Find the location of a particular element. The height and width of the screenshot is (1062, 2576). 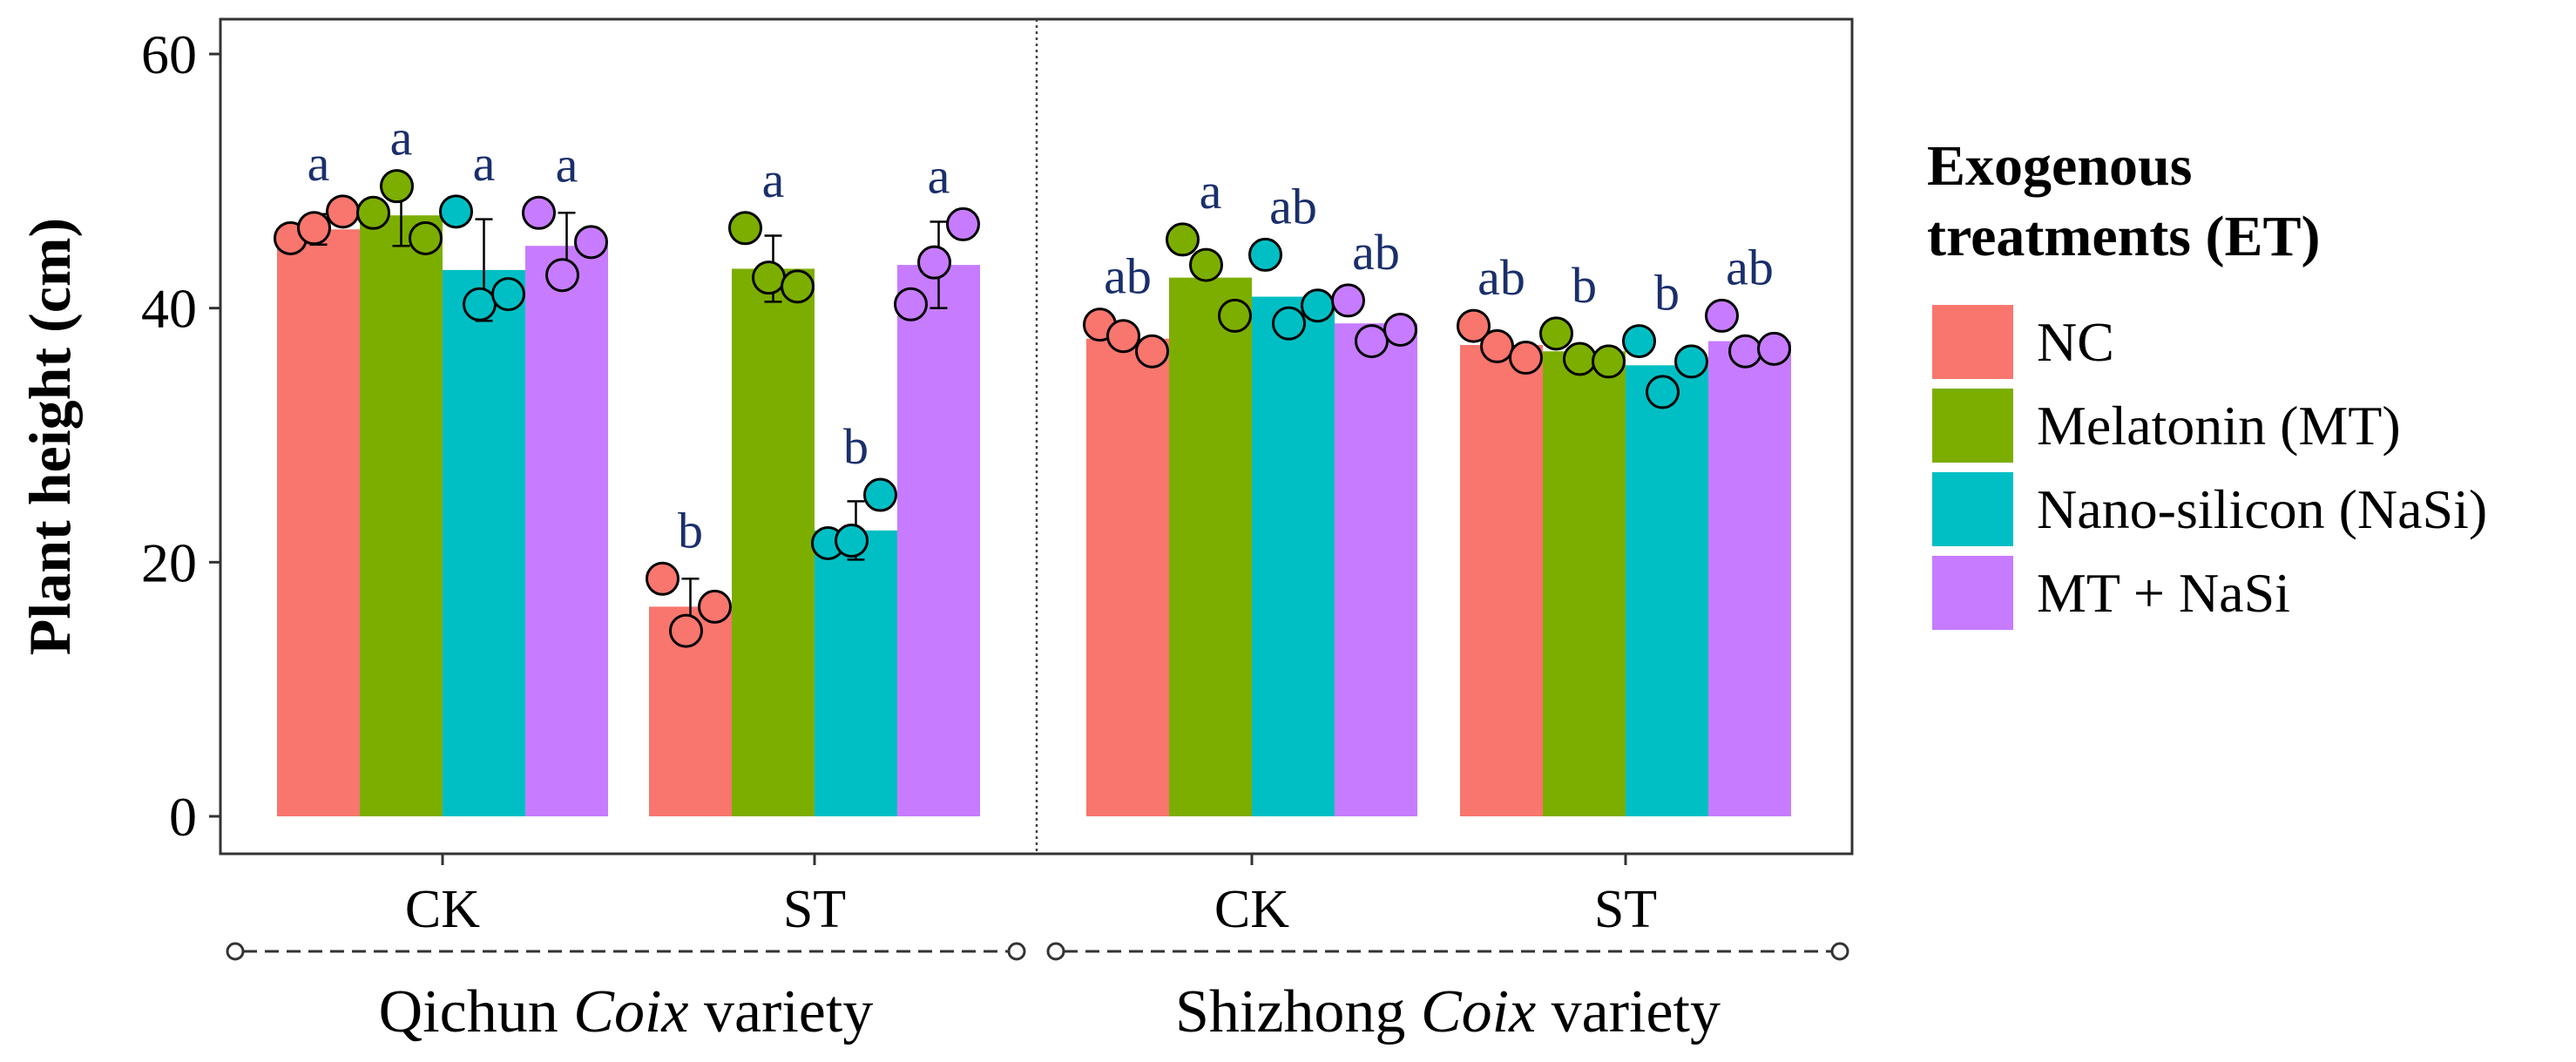

legend-label: Melatonin (MT) is located at coordinates (2219, 426).